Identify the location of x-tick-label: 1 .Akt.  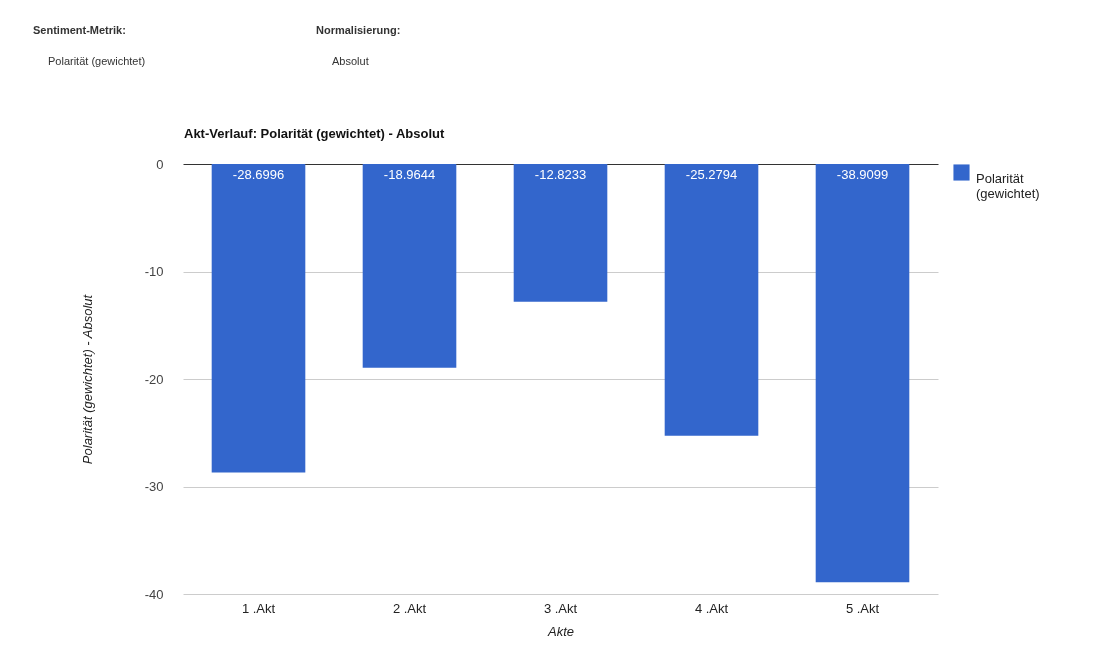
(258, 608).